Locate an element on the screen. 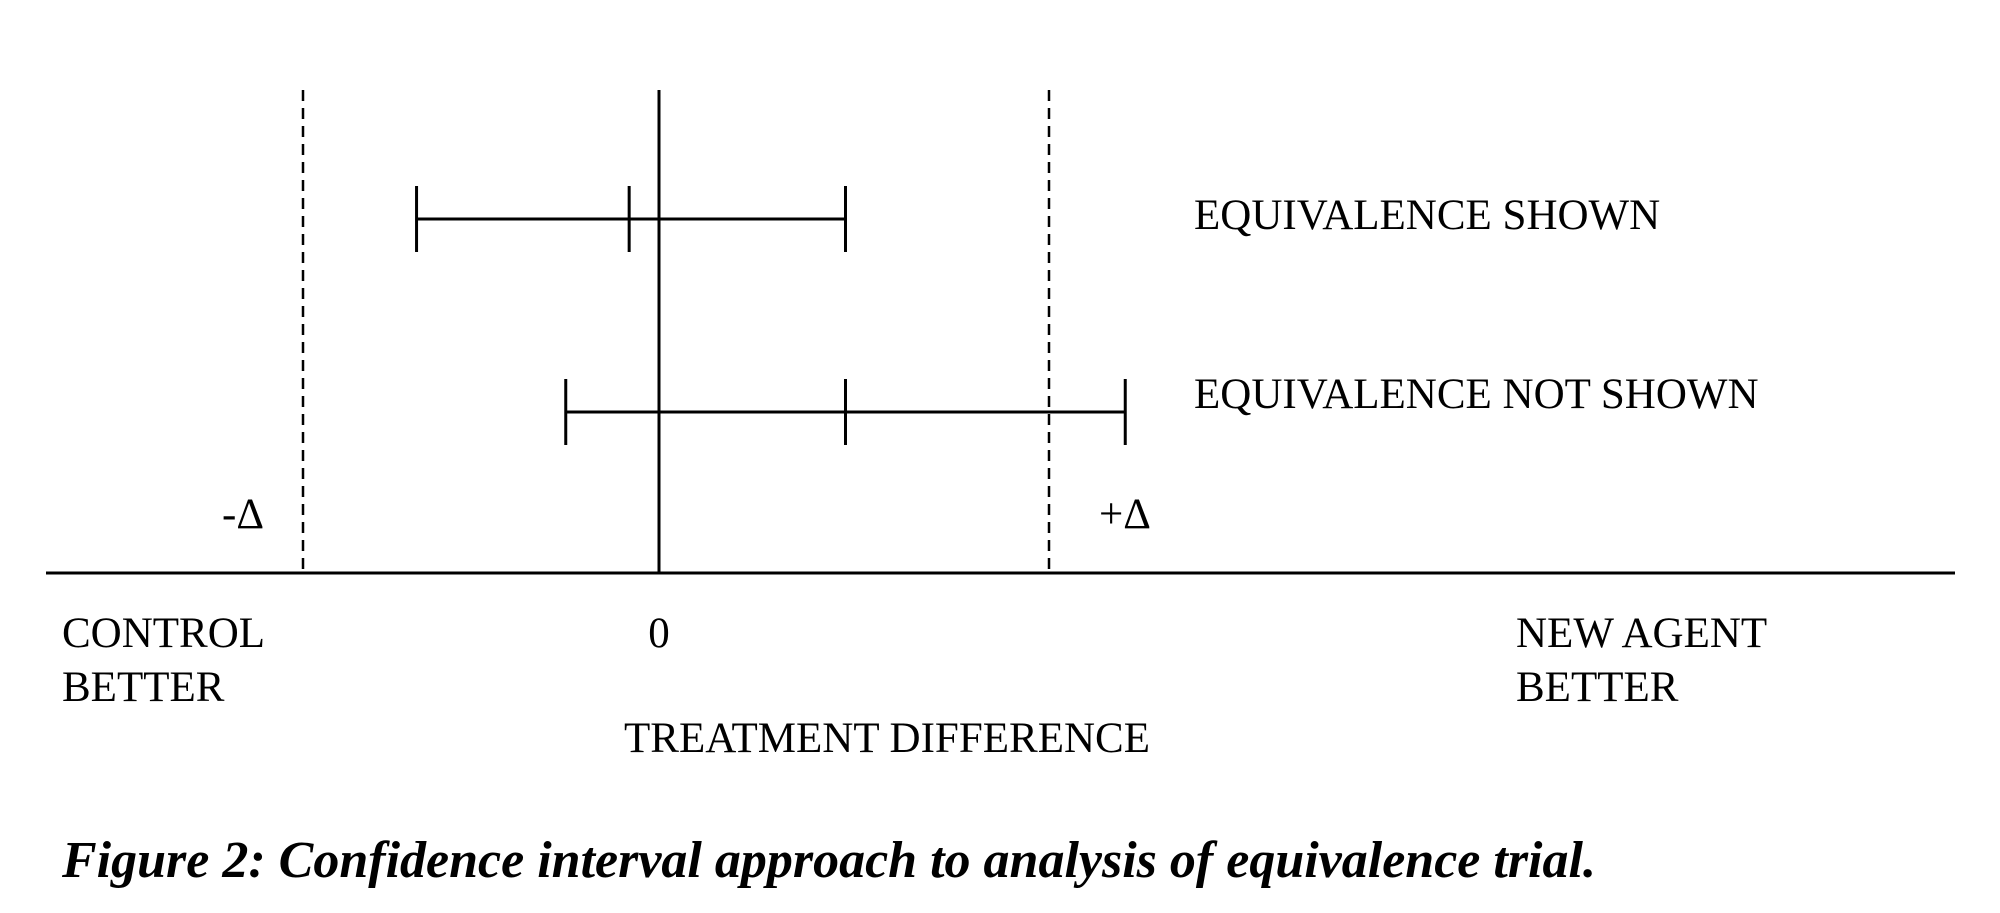 This screenshot has height=913, width=2000. control-better-label-line2: BETTER is located at coordinates (143, 687).